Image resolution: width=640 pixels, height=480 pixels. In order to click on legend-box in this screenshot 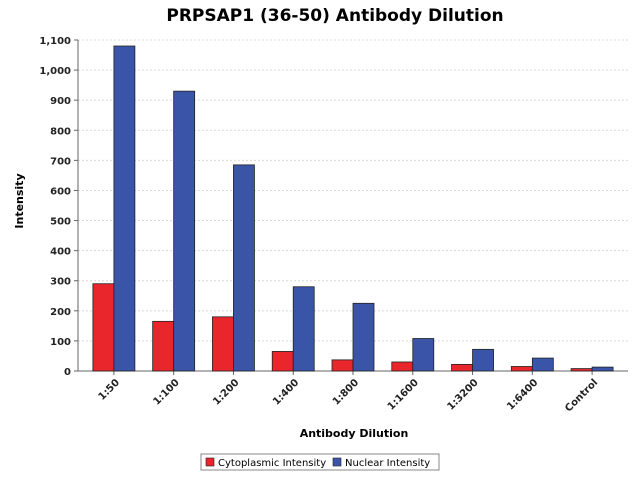, I will do `click(320, 462)`.